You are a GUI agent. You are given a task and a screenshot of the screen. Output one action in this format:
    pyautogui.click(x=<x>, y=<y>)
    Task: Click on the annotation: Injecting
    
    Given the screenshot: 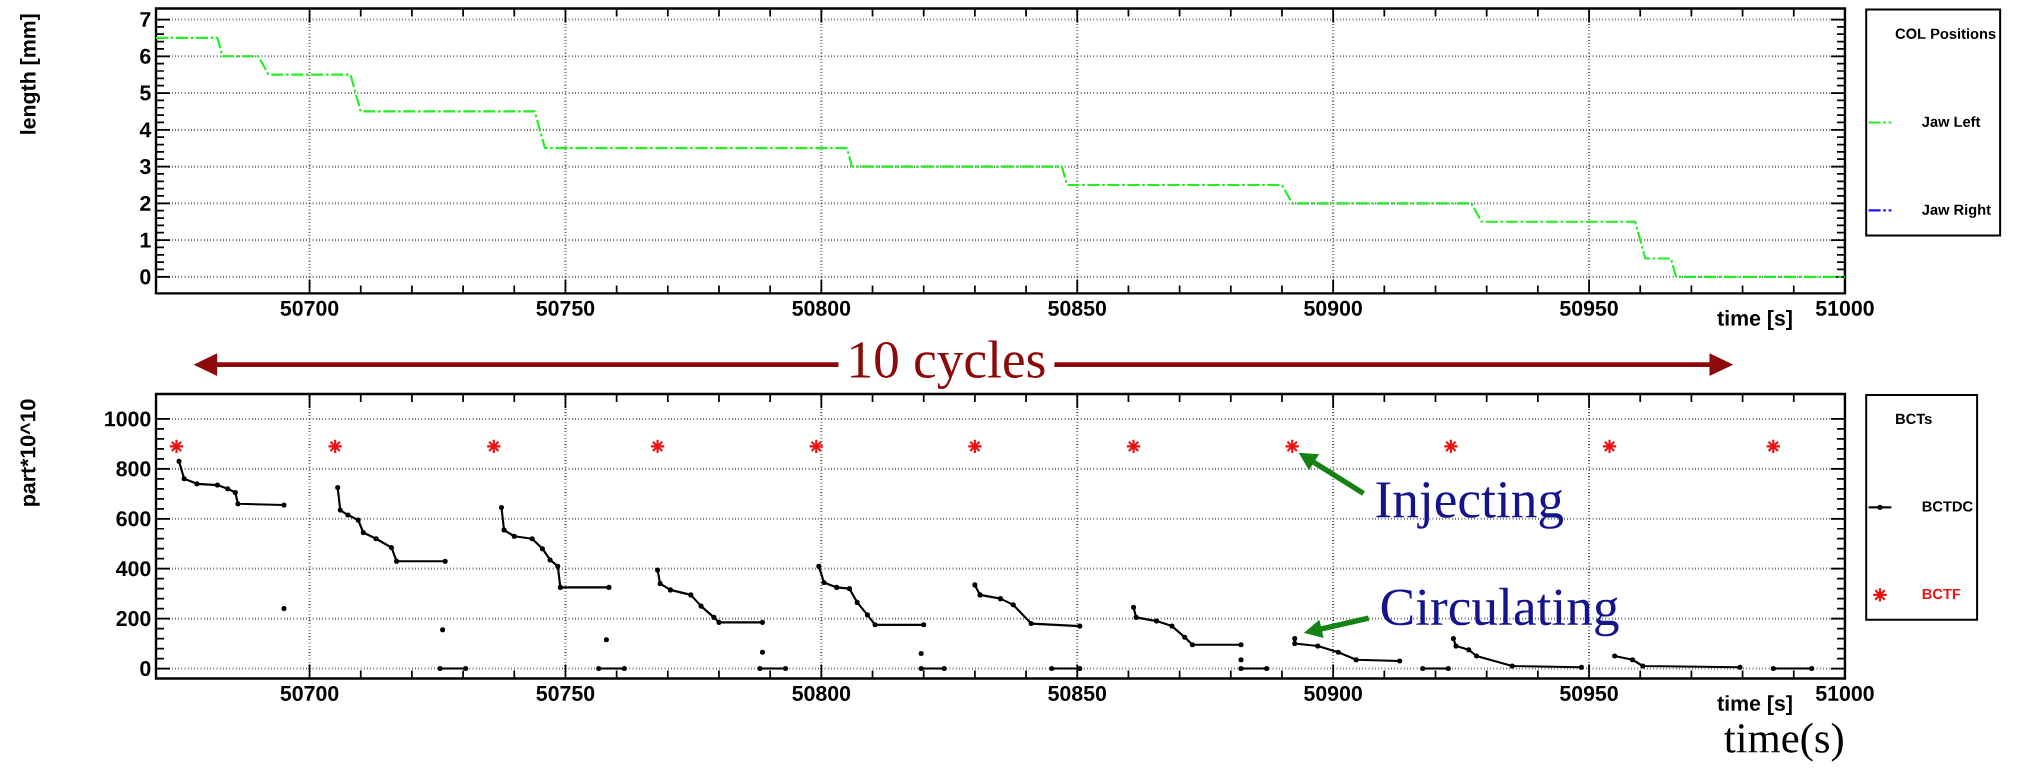 What is the action you would take?
    pyautogui.click(x=1470, y=505)
    